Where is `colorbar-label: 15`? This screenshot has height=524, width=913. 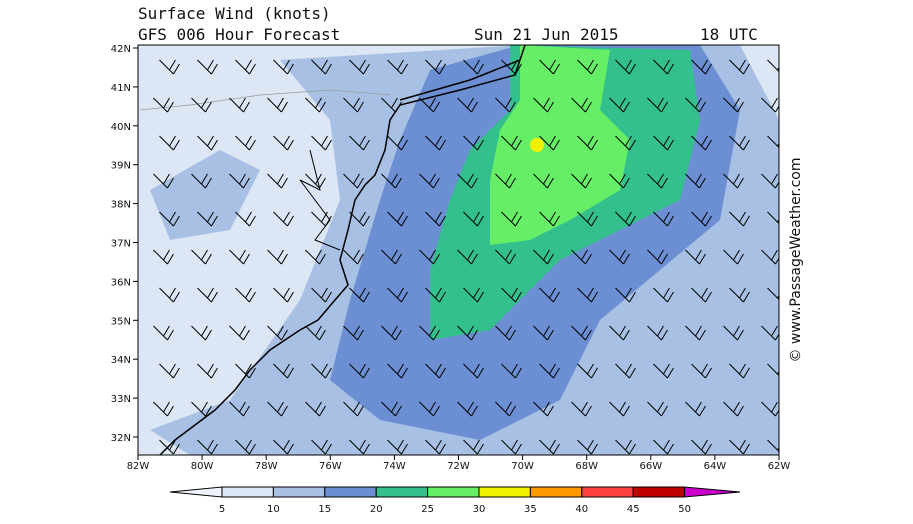
colorbar-label: 15 is located at coordinates (324, 509).